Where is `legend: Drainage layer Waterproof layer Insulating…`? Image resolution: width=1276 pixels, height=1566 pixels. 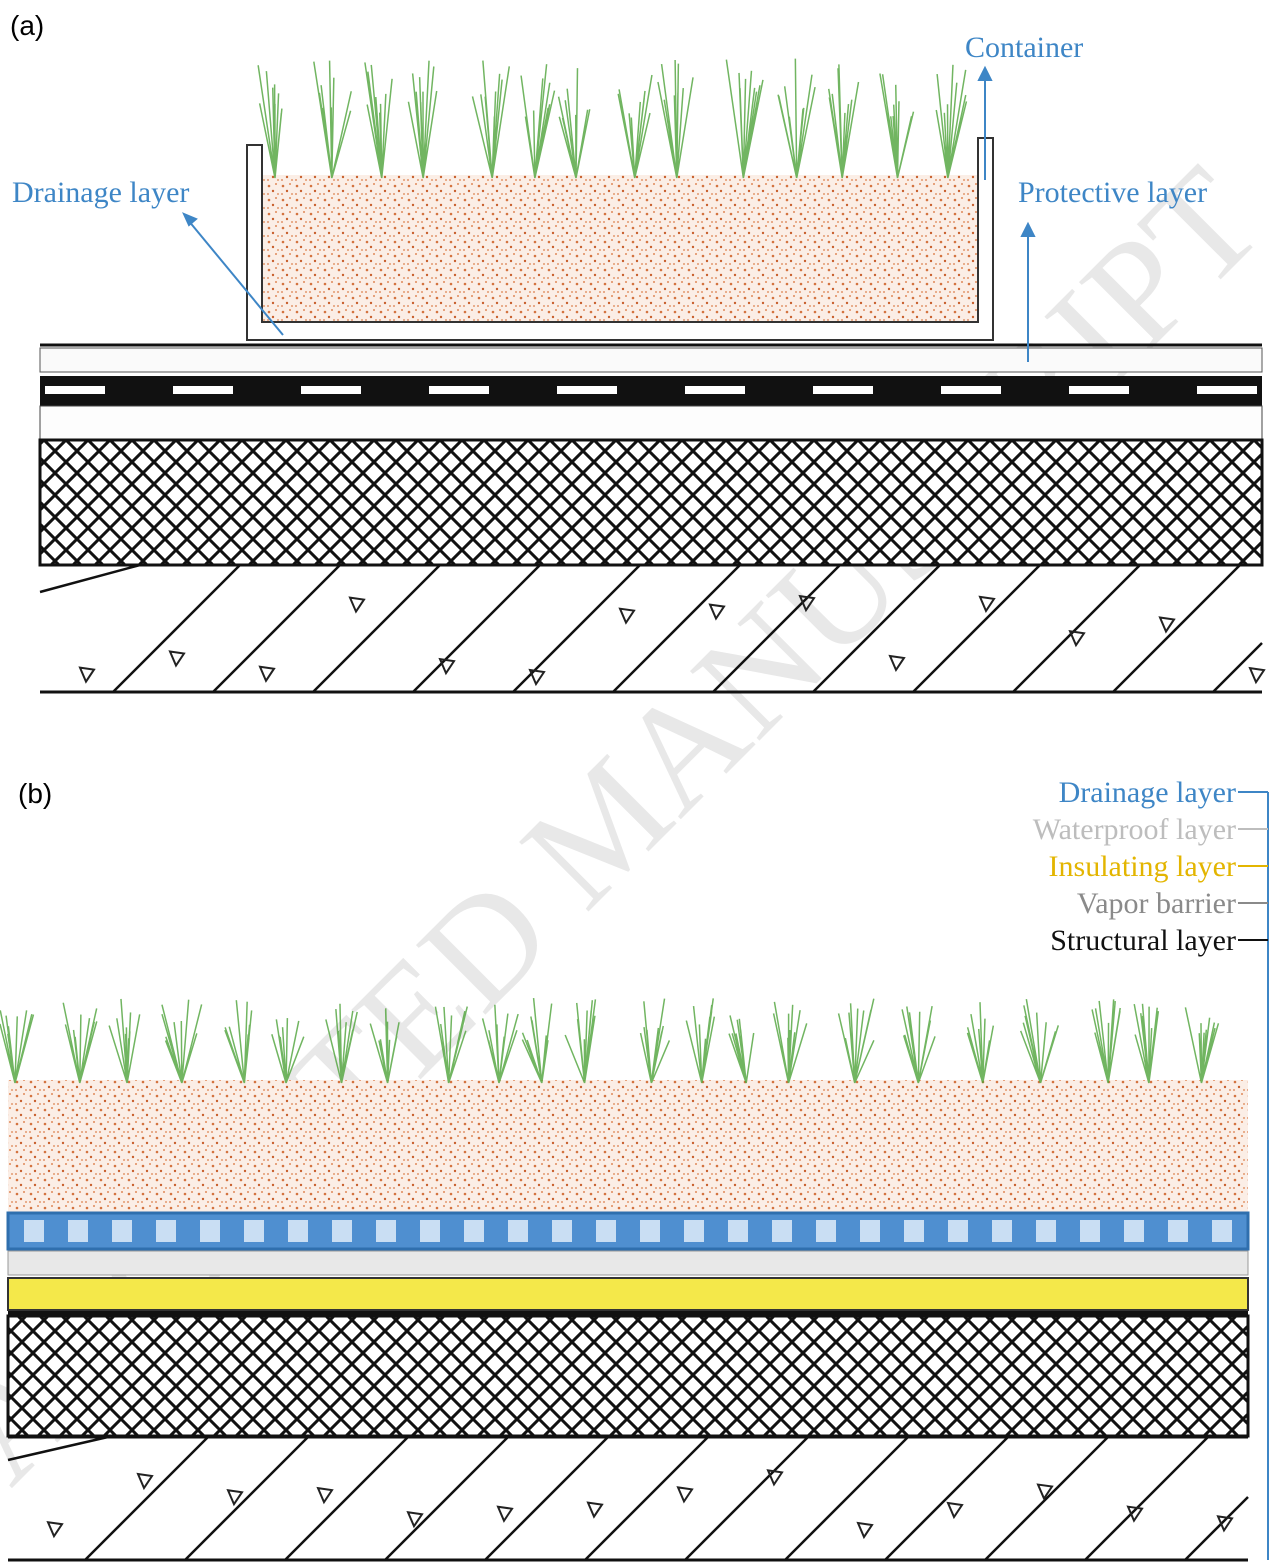 legend: Drainage layer Waterproof layer Insulating… is located at coordinates (1151, 1168).